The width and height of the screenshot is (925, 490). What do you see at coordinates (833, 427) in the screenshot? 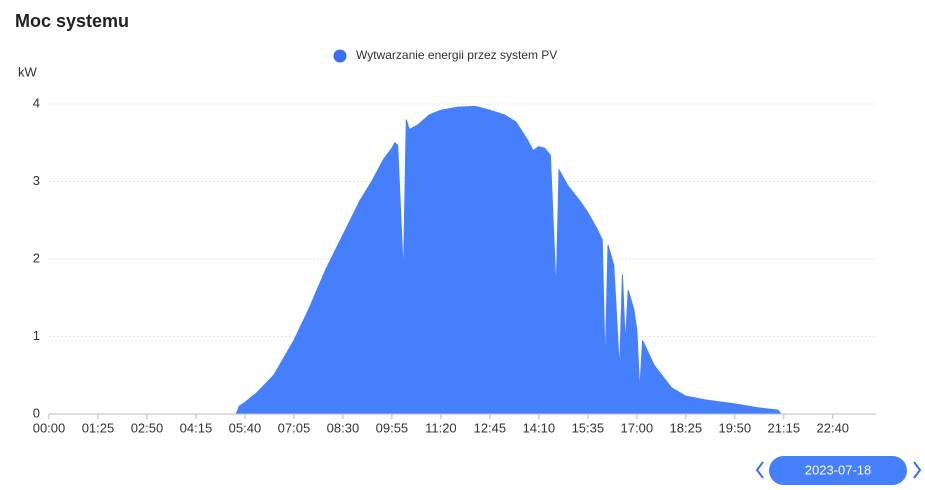
I see `x-tick-label: 22:40` at bounding box center [833, 427].